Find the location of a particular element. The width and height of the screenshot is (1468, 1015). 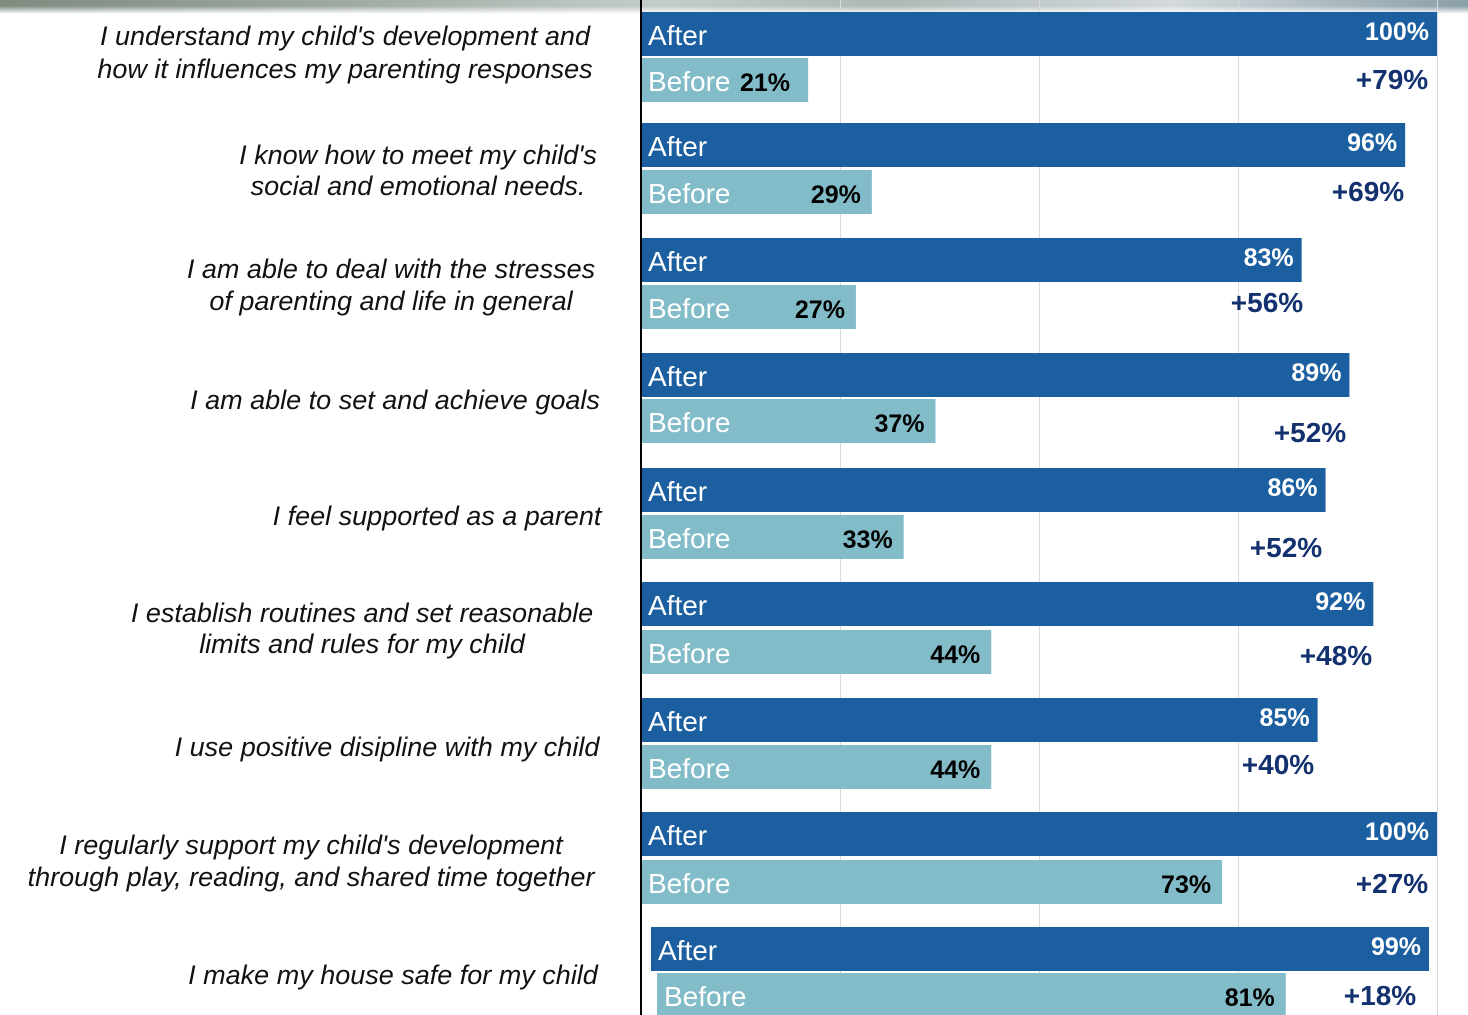

after-value-label: 89% is located at coordinates (1316, 373).